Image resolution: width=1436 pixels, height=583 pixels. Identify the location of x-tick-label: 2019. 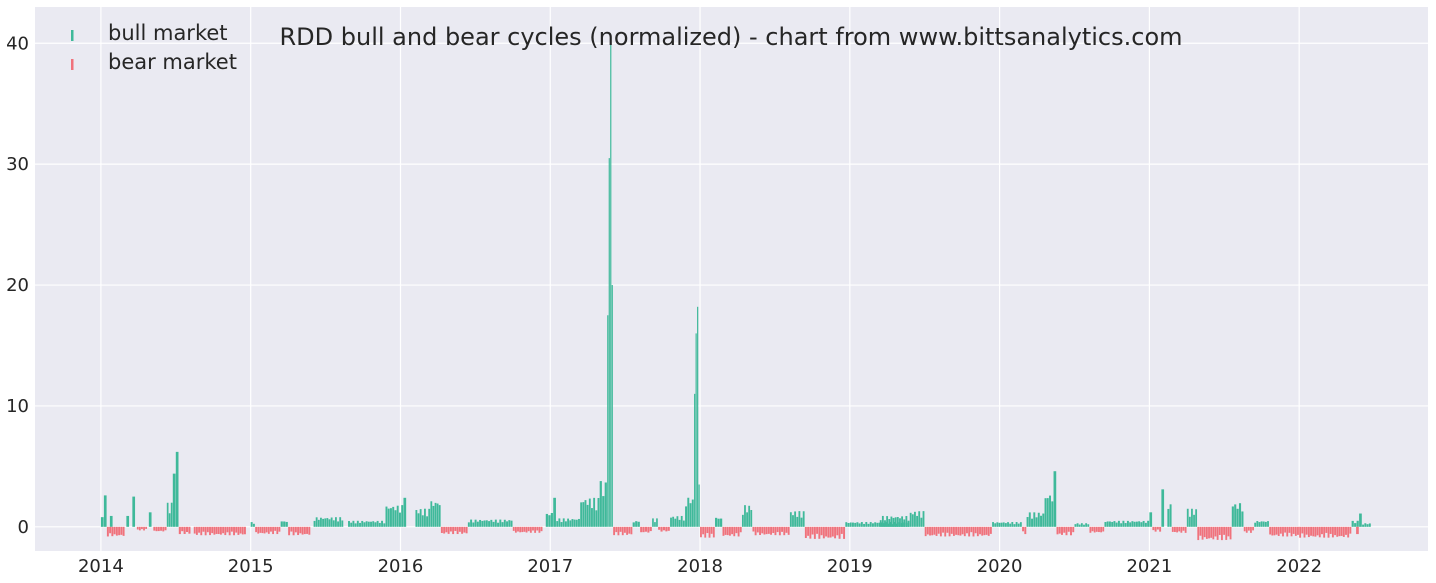
(850, 566).